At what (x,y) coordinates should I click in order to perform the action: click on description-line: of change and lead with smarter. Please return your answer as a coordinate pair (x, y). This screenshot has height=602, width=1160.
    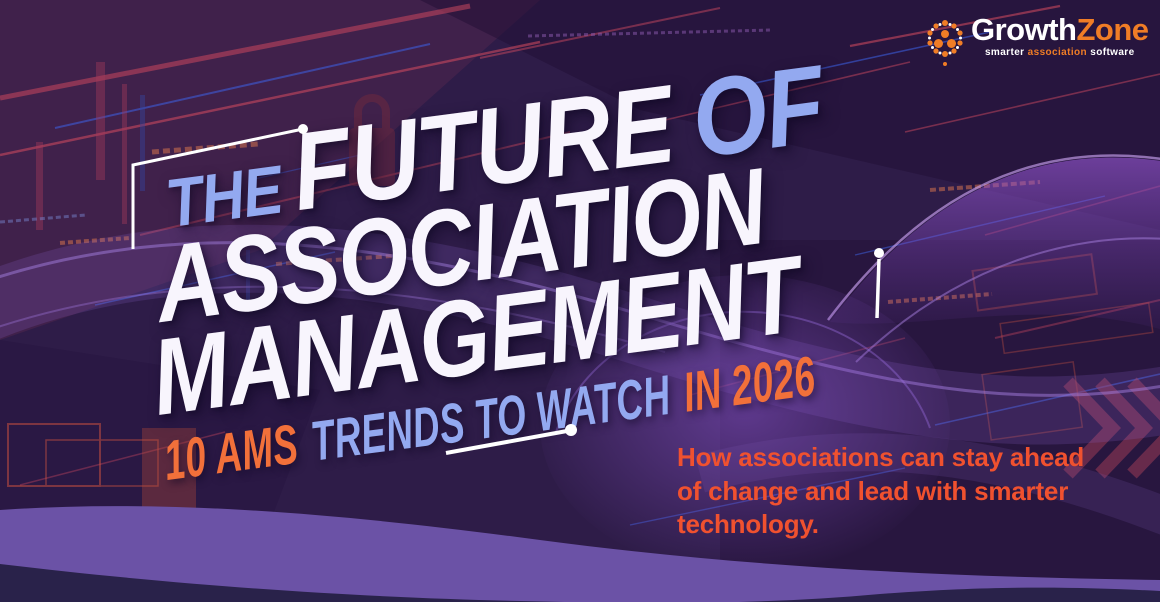
    Looking at the image, I should click on (873, 490).